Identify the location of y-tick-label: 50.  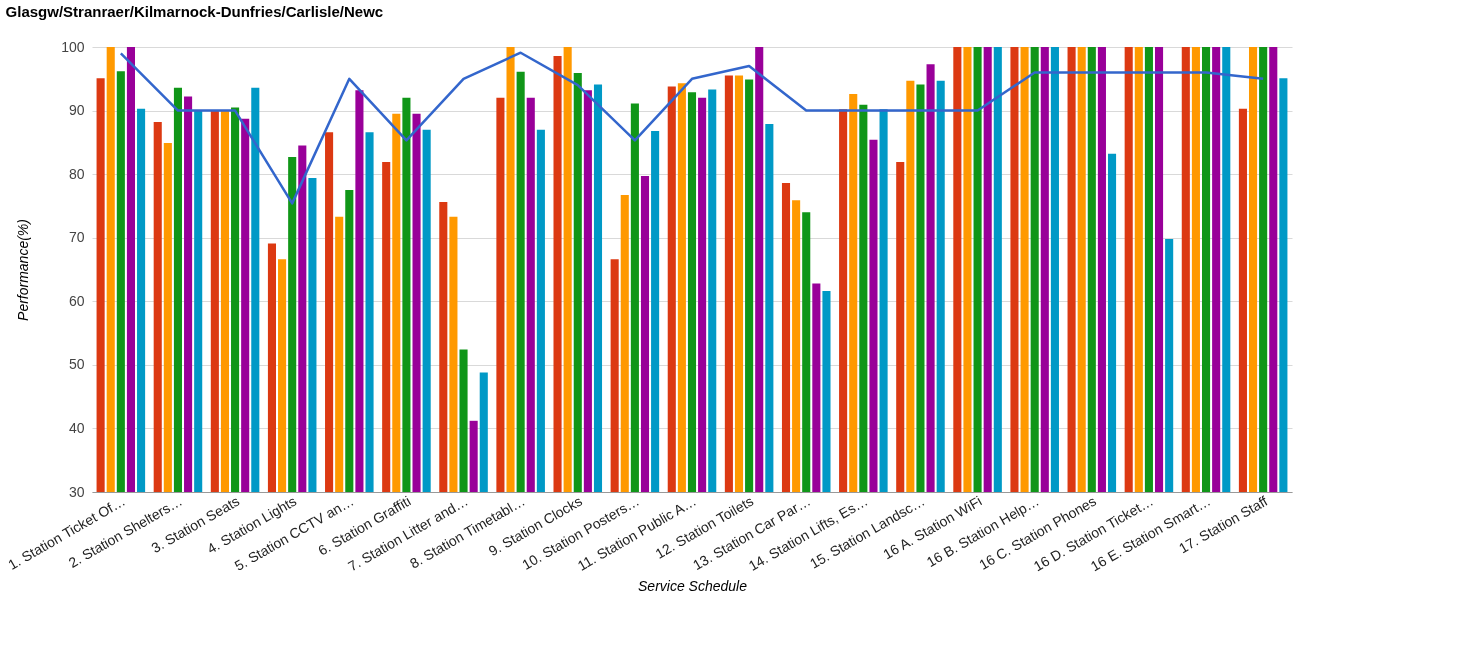
(76, 364).